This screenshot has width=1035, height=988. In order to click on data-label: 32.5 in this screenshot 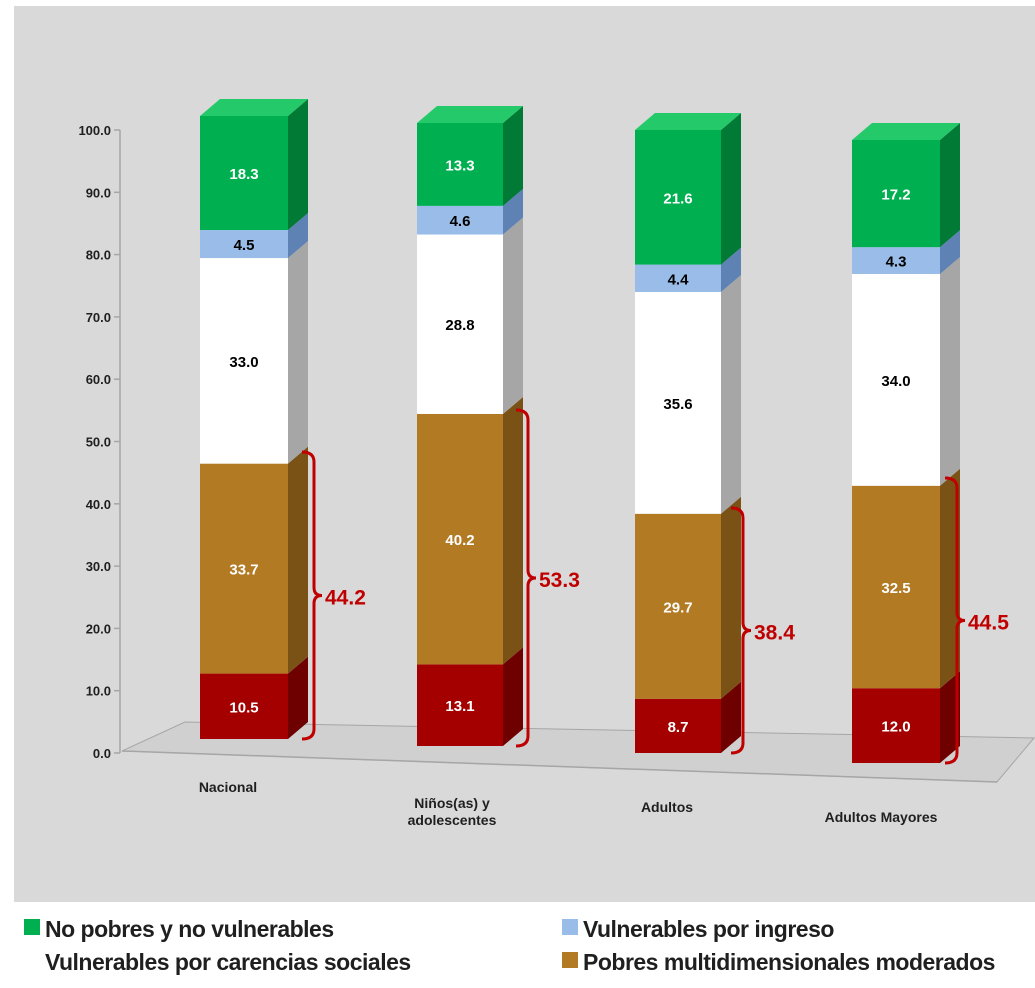, I will do `click(895, 588)`.